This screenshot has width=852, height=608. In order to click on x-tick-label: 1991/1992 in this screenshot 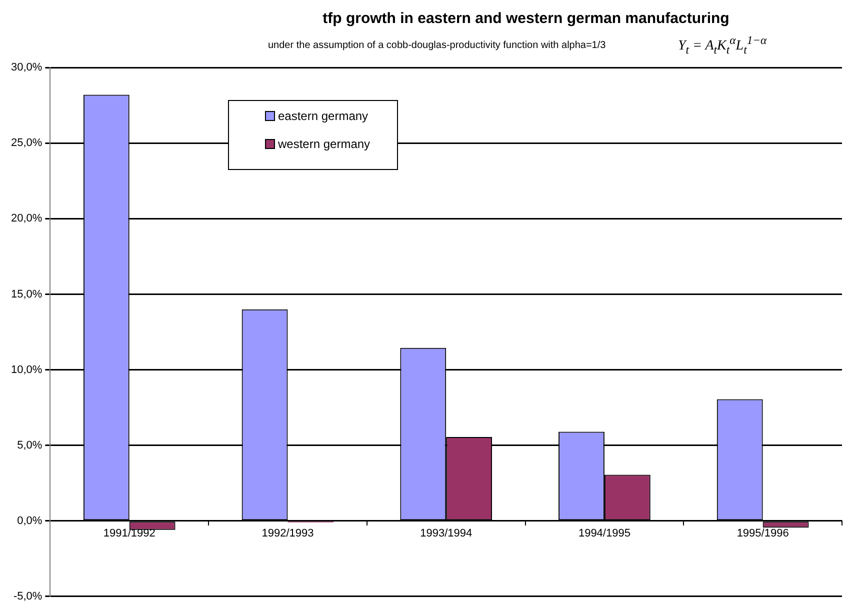, I will do `click(129, 533)`.